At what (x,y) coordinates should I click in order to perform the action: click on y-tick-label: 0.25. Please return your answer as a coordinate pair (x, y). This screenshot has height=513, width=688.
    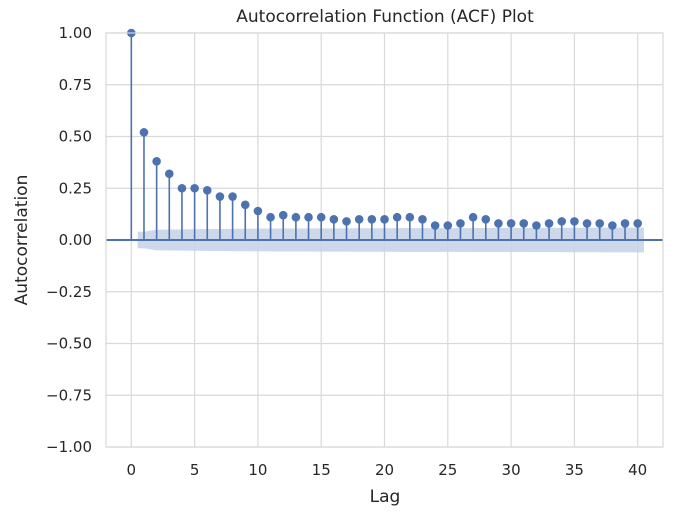
    Looking at the image, I should click on (75, 188).